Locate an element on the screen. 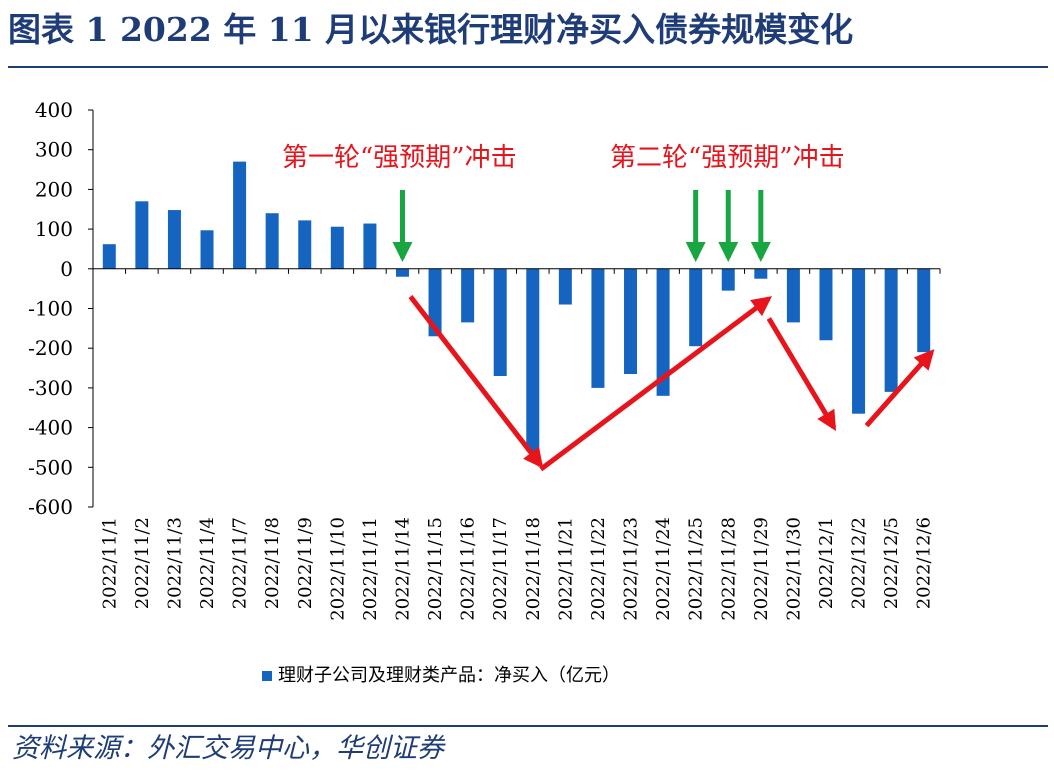 Image resolution: width=1054 pixels, height=771 pixels. y-tick-label: -600 is located at coordinates (50, 507).